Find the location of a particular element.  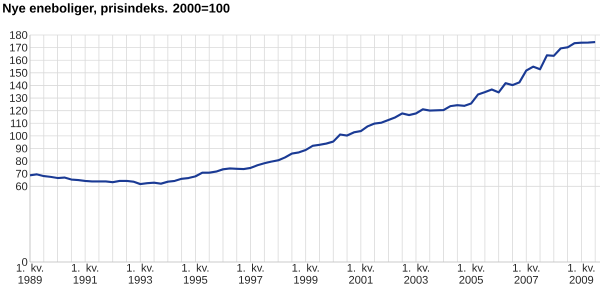

y-tick-label: 170 is located at coordinates (19, 48).